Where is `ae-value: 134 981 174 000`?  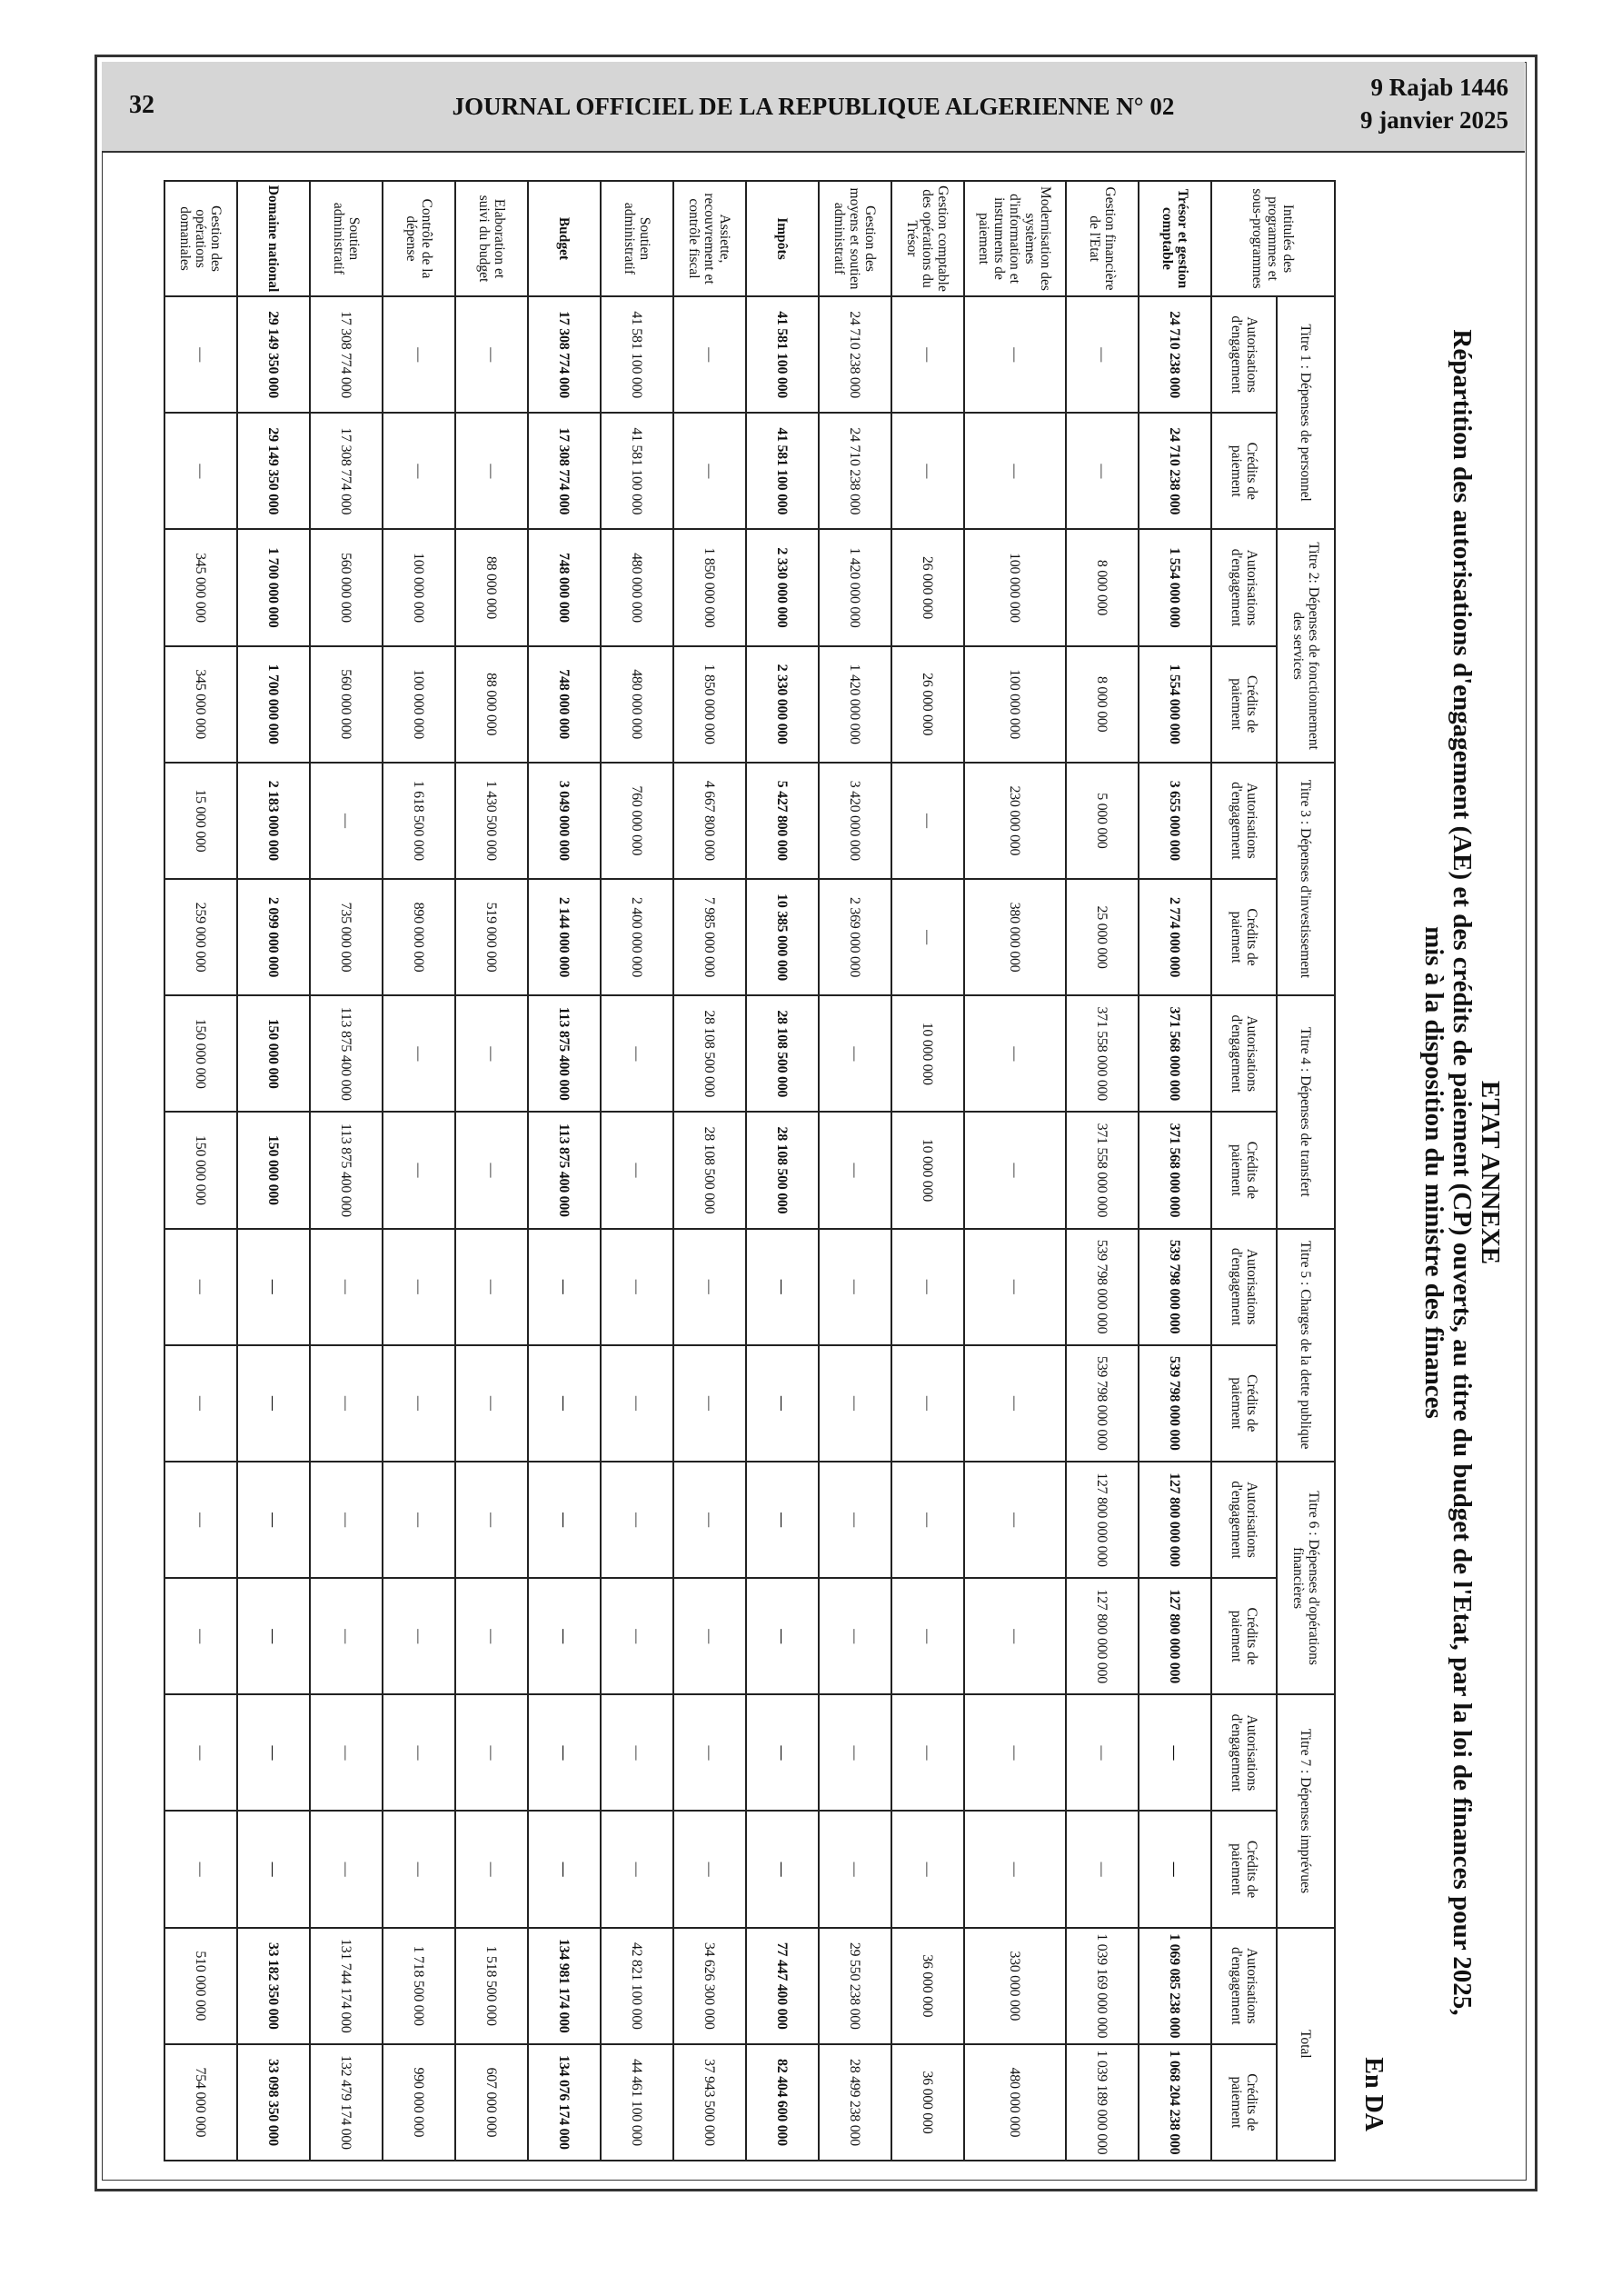
ae-value: 134 981 174 000 is located at coordinates (564, 1985).